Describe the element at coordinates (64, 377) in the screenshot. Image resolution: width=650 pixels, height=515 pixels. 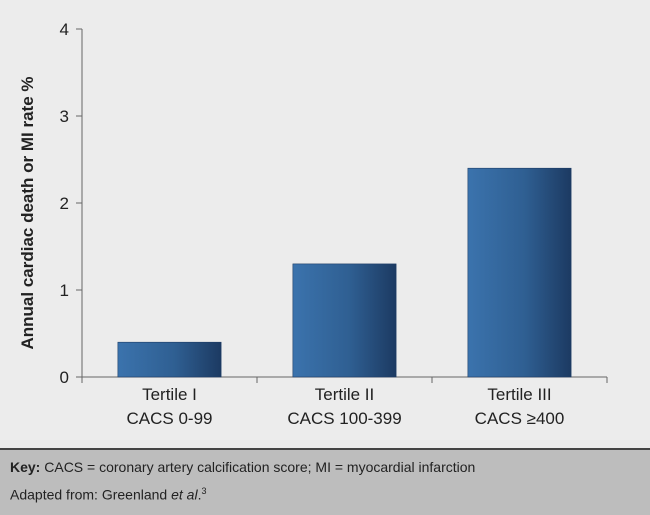
I see `y-tick-label: 0` at that location.